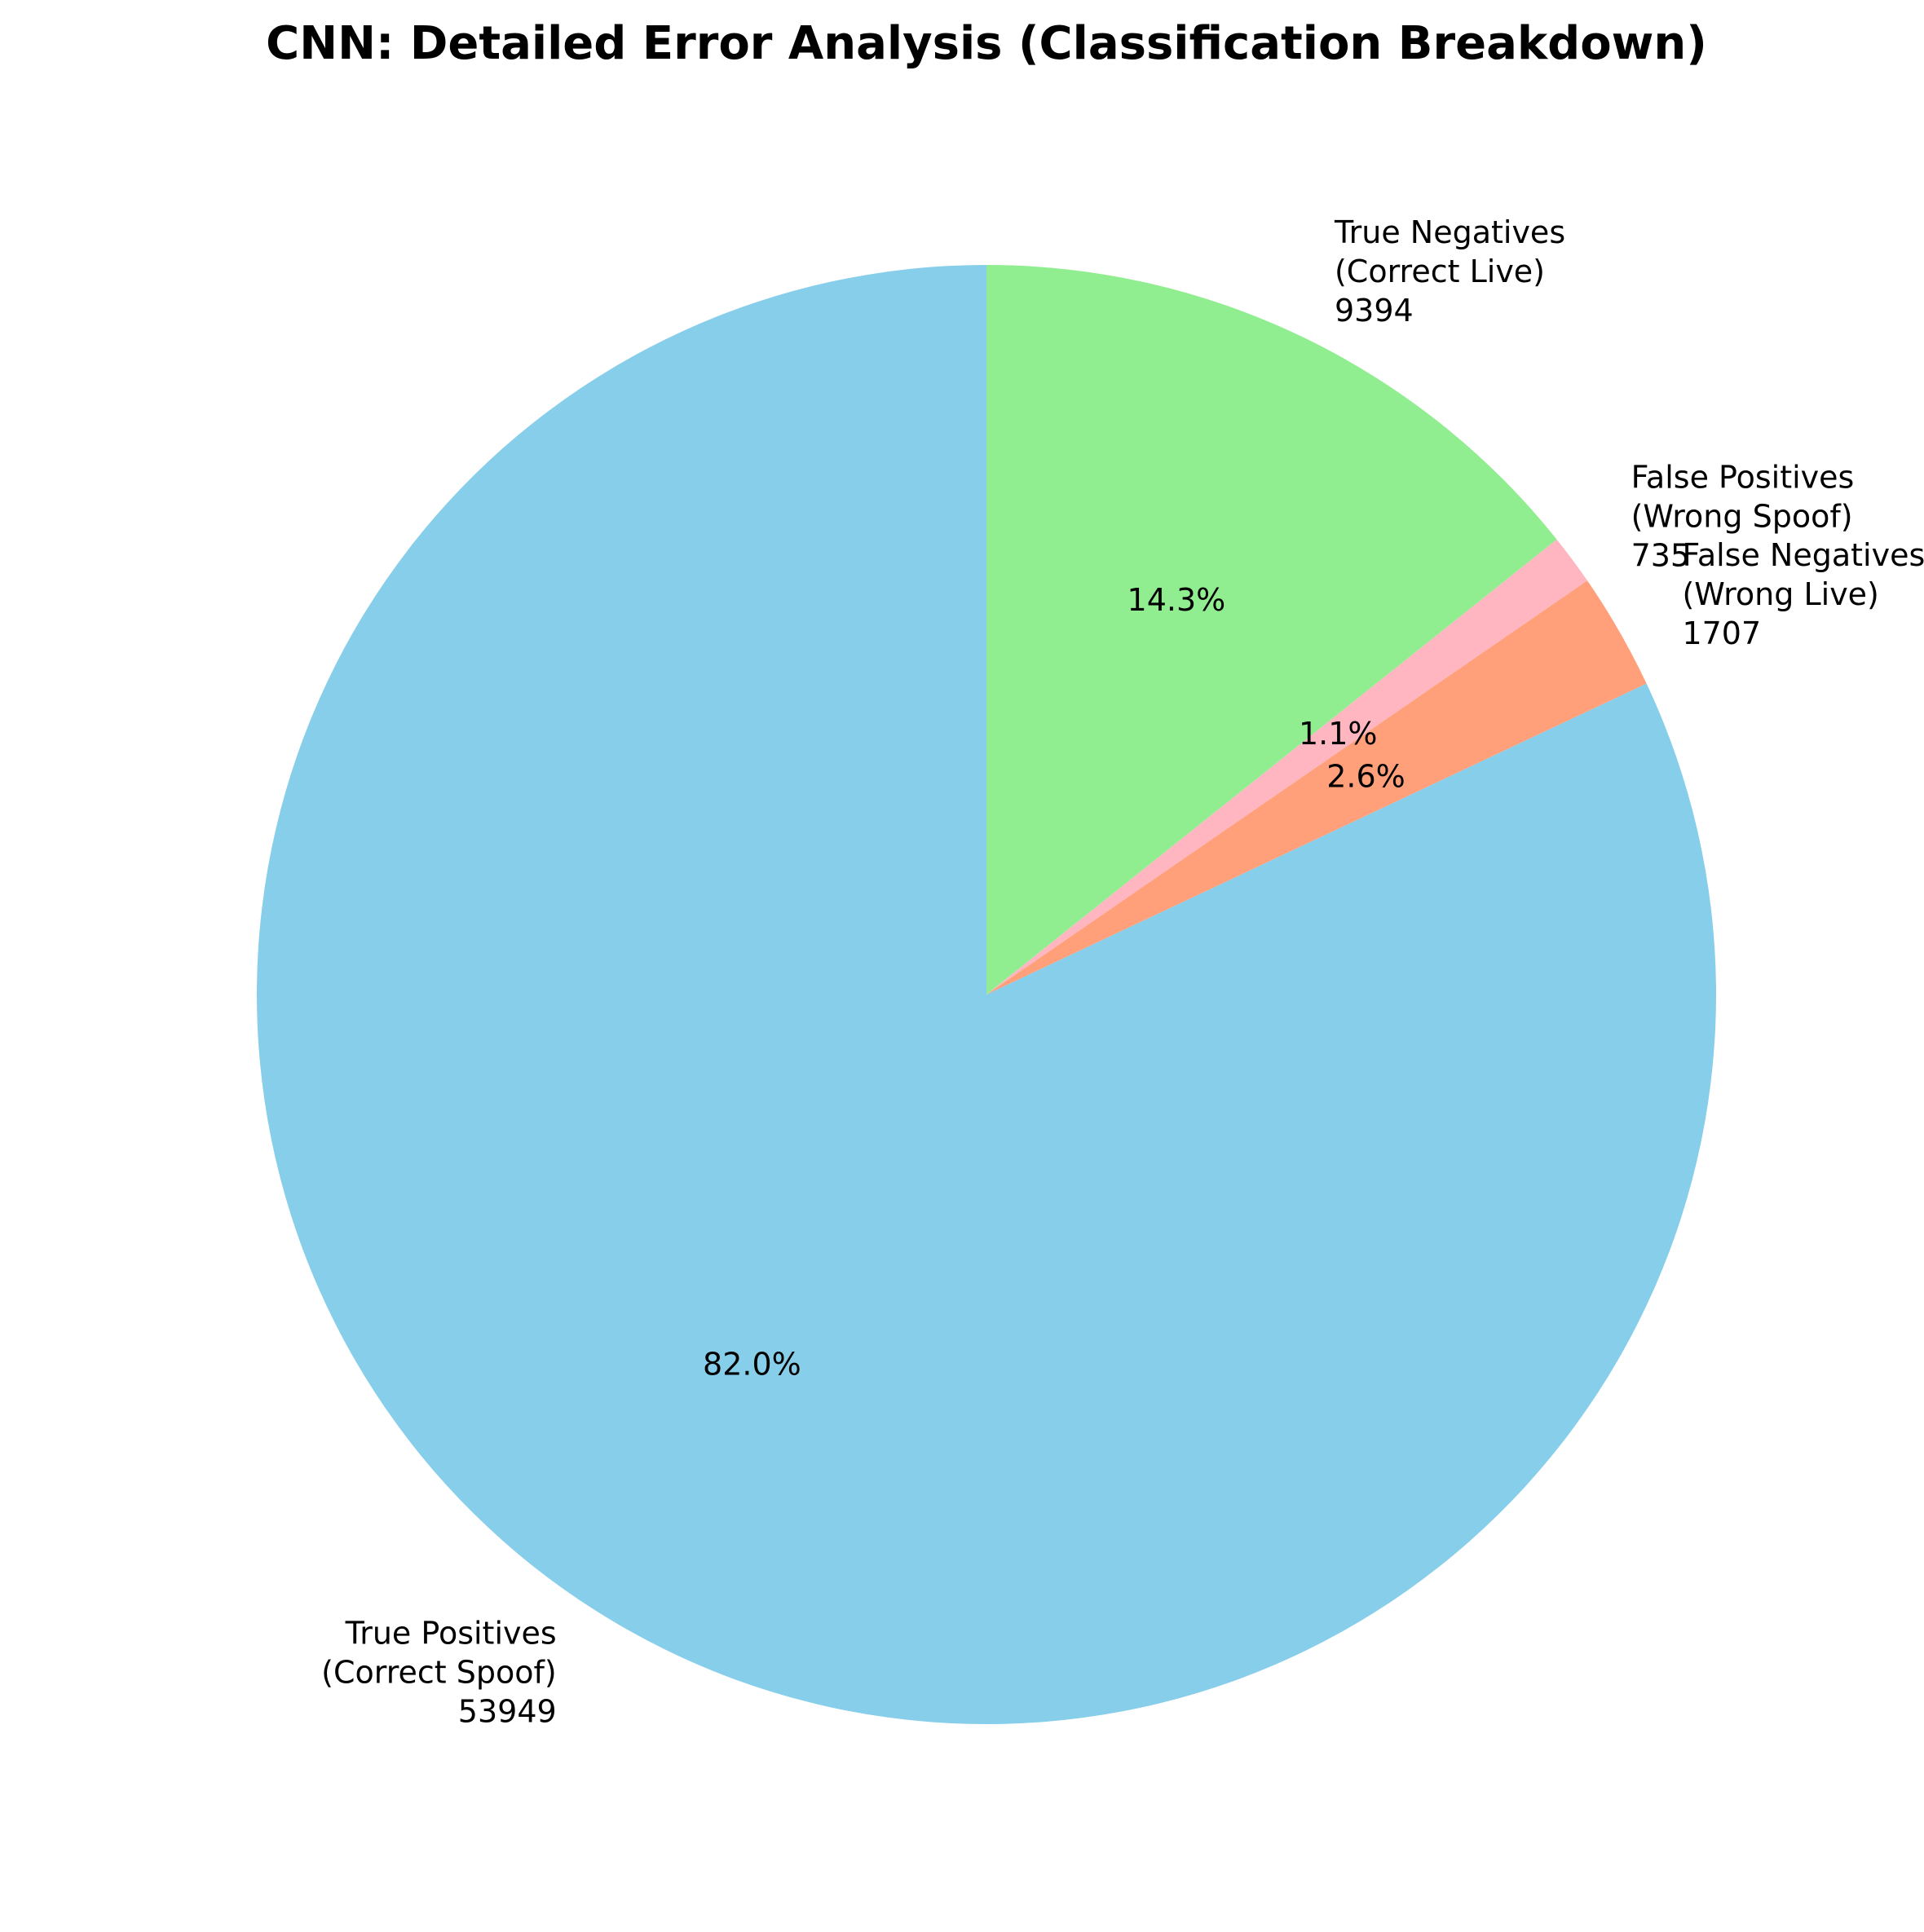 This screenshot has width=1924, height=1932. Describe the element at coordinates (752, 1364) in the screenshot. I see `slice-percent-label: 82.0%` at that location.